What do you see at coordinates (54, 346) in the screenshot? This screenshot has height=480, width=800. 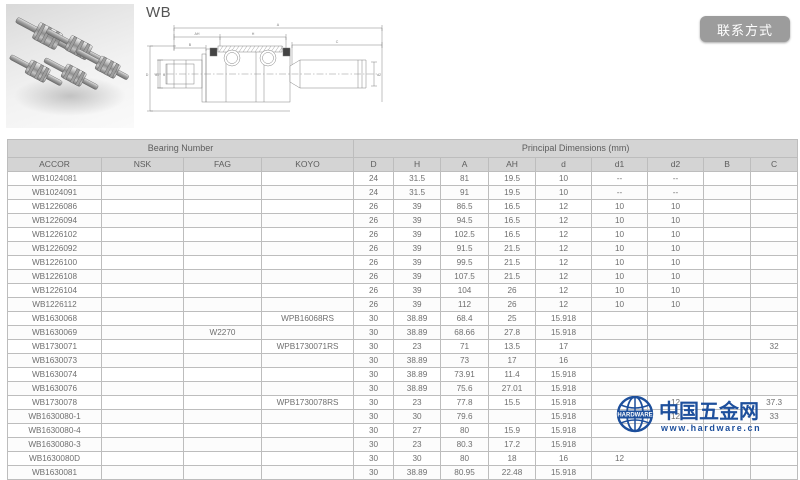 I see `cell-accor: WB1730071` at bounding box center [54, 346].